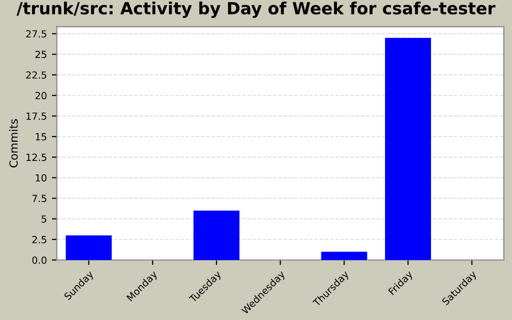 Image resolution: width=512 pixels, height=320 pixels. I want to click on y-tick-label: 0.0, so click(39, 260).